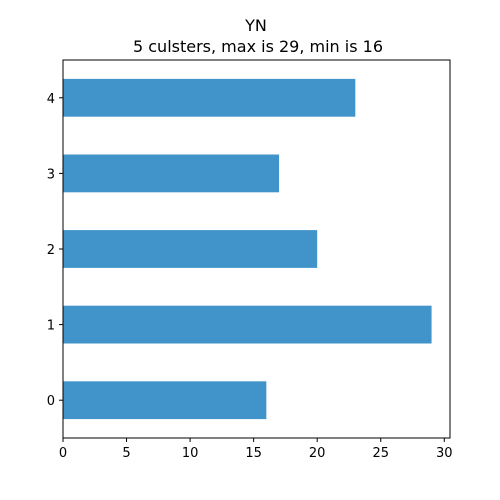  I want to click on y-tick-label: 1, so click(51, 326).